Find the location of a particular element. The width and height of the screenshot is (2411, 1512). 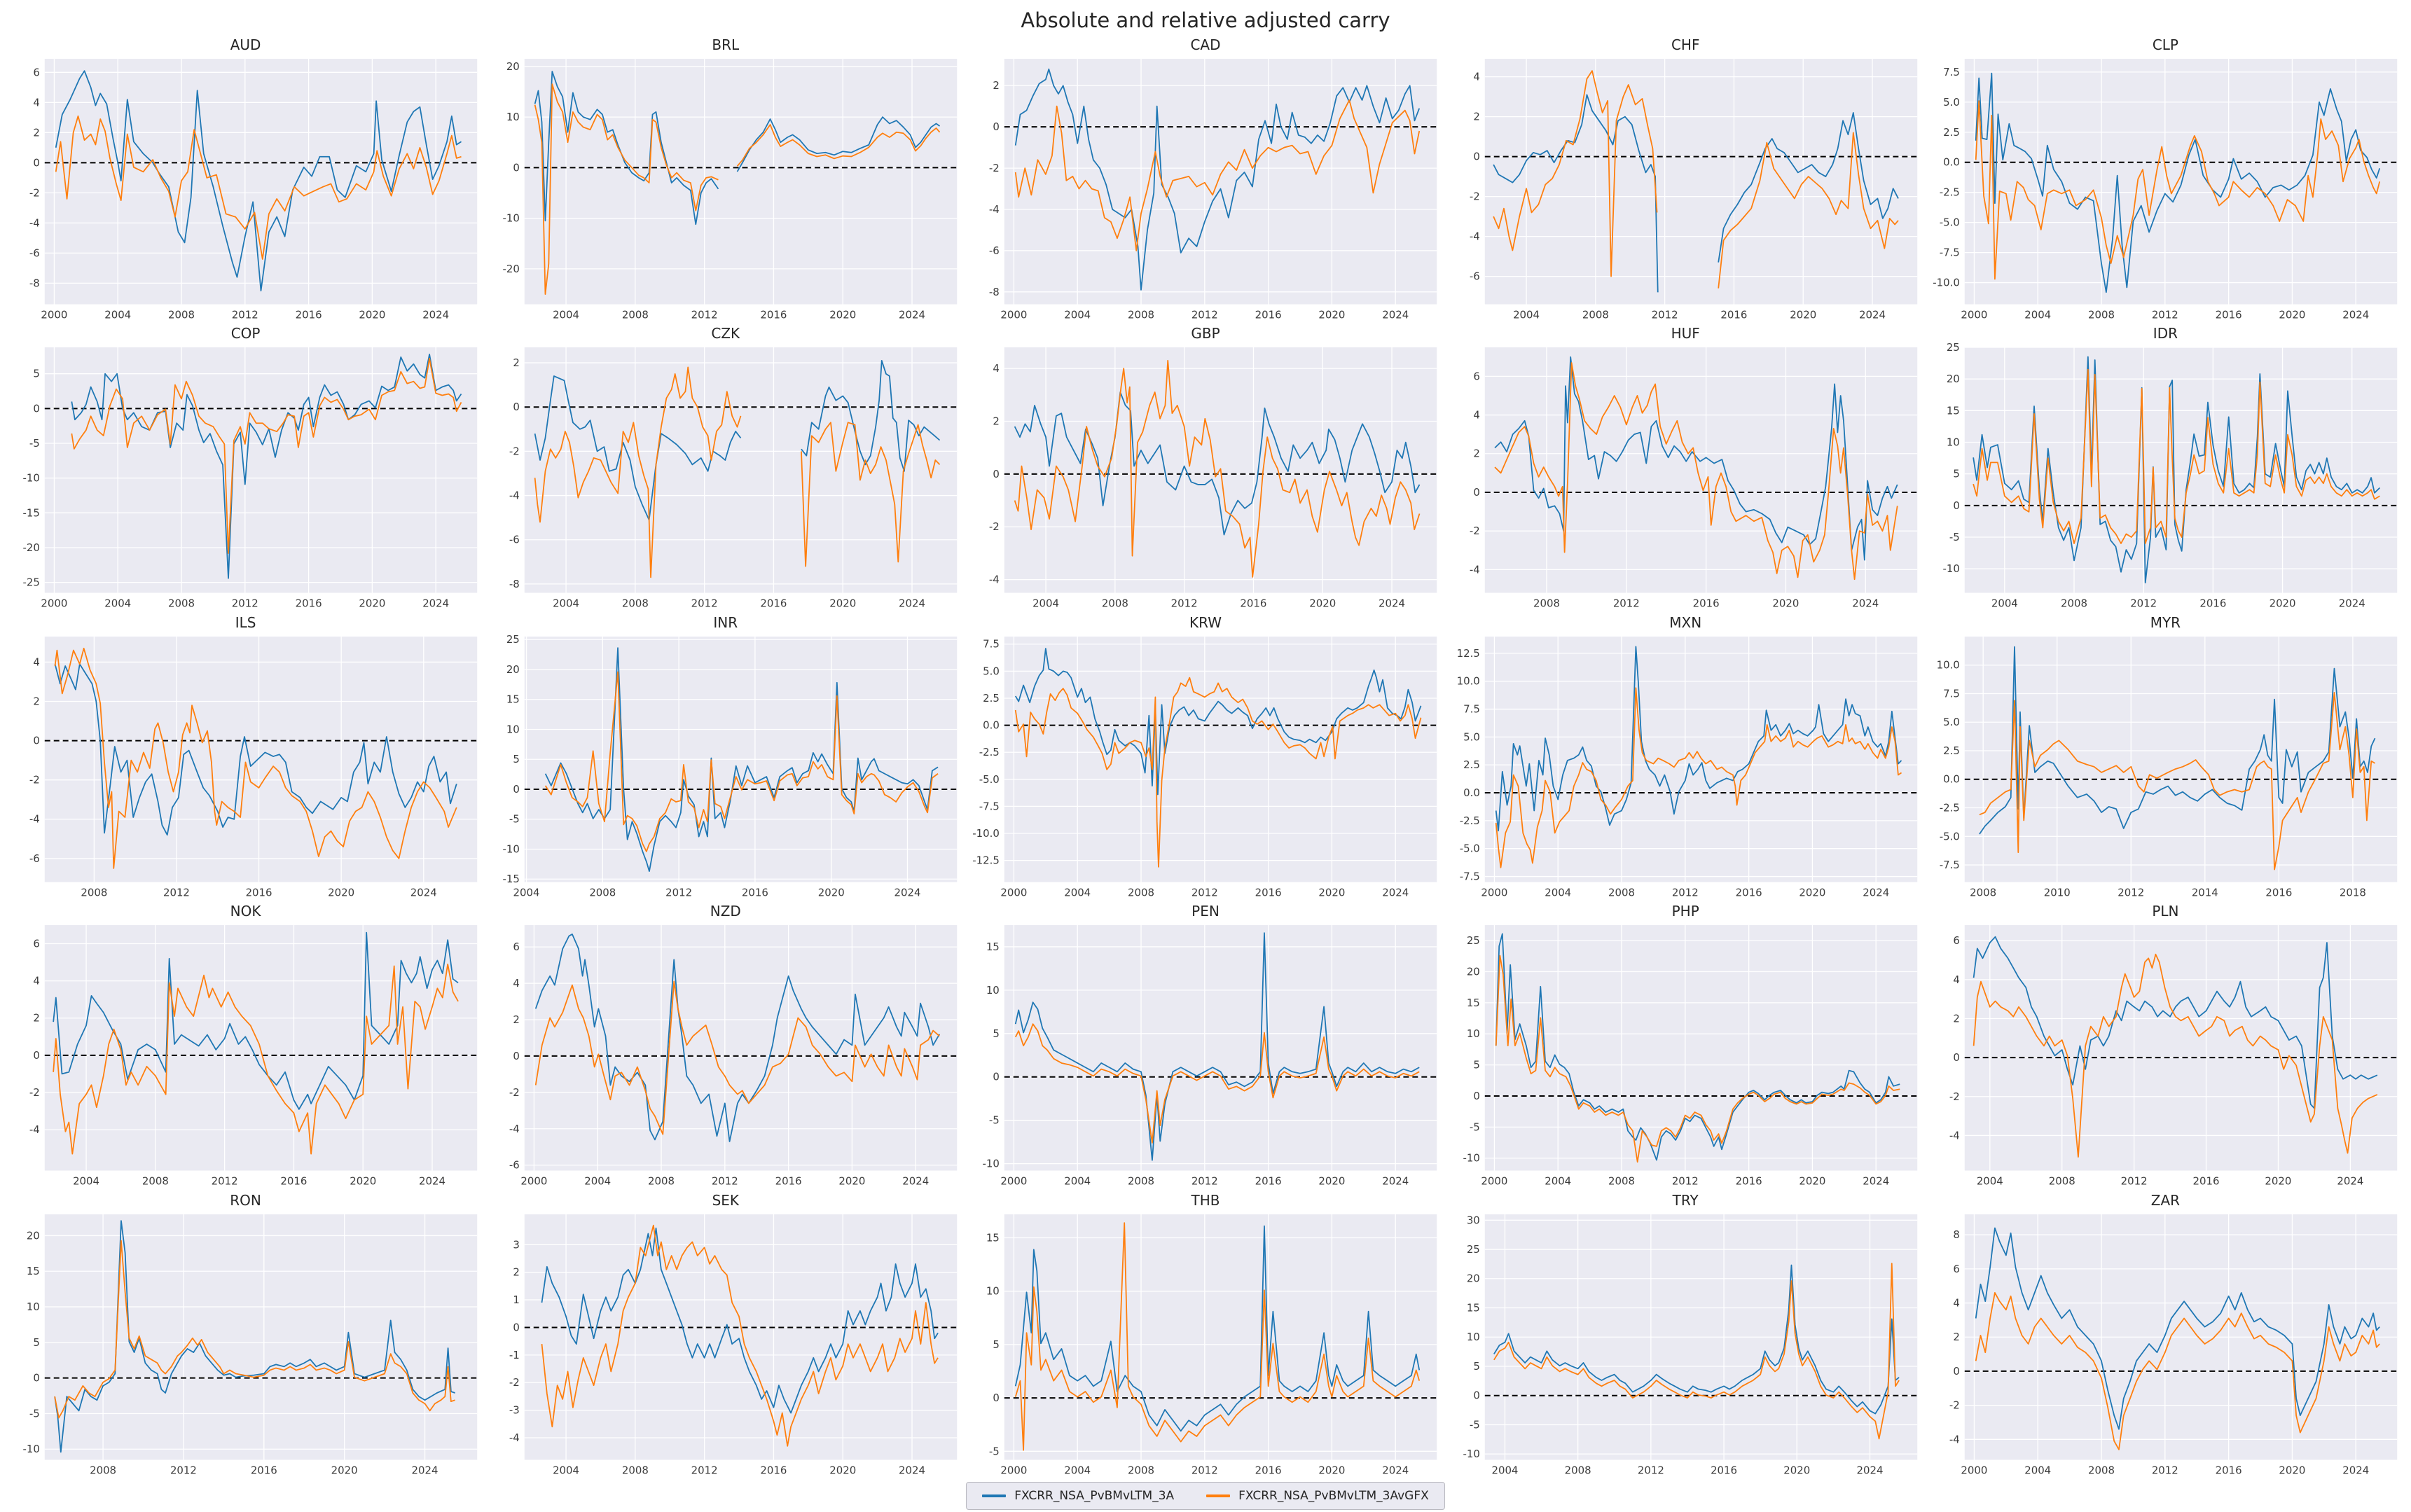

chart-plot-BRL: 2004 2008 2012 2016 2020 2024 -20 -10 0 10 20 is located at coordinates (731, 189).